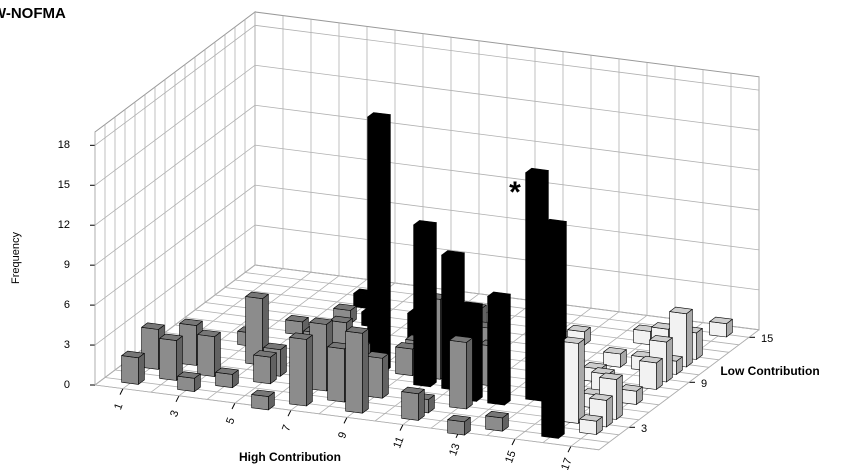 The image size is (848, 475). Describe the element at coordinates (769, 371) in the screenshot. I see `z-axis-title: Low Contribution` at that location.